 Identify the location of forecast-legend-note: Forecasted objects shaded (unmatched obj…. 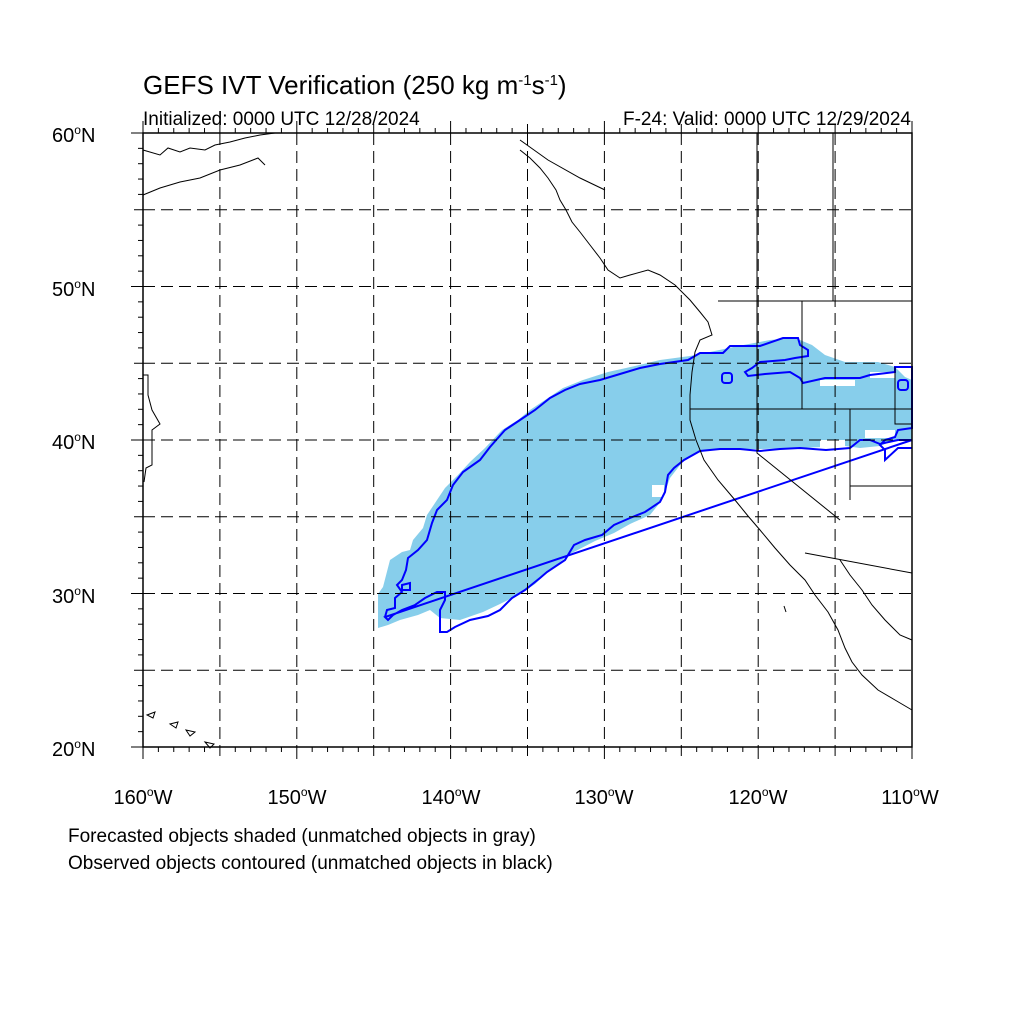
(302, 836).